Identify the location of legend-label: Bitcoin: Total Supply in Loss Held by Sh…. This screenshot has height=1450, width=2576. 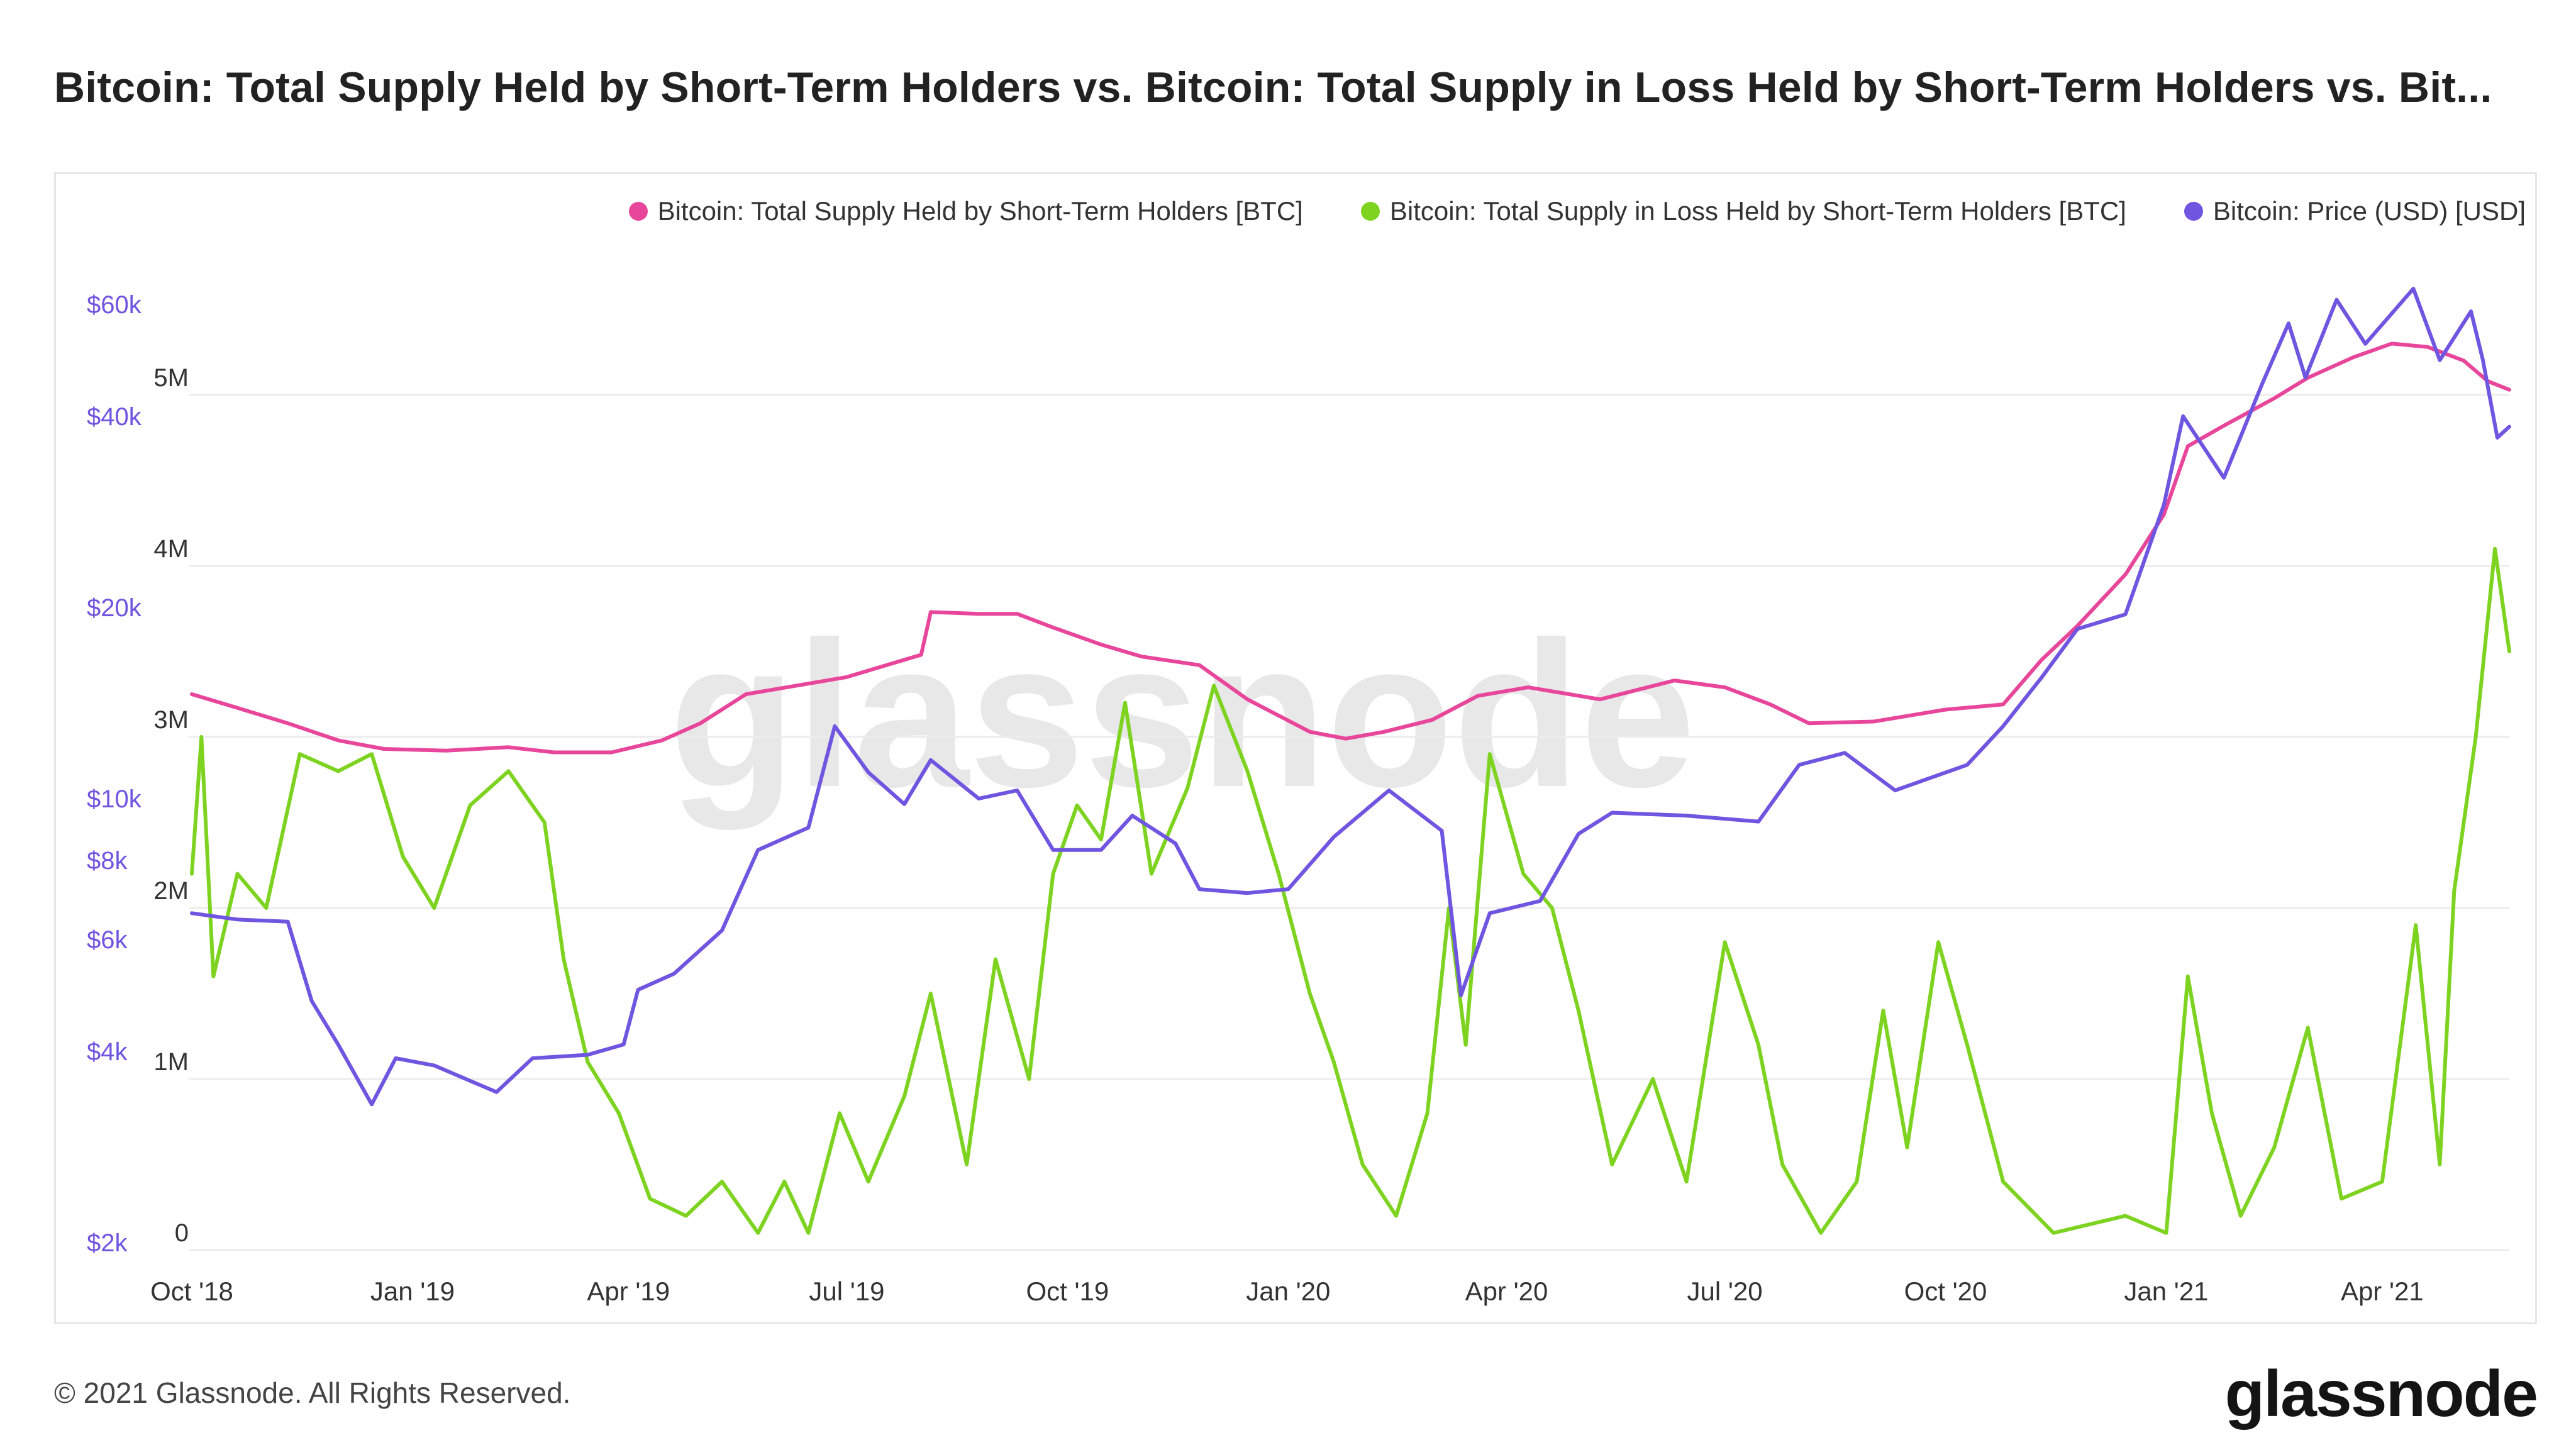
(1757, 211).